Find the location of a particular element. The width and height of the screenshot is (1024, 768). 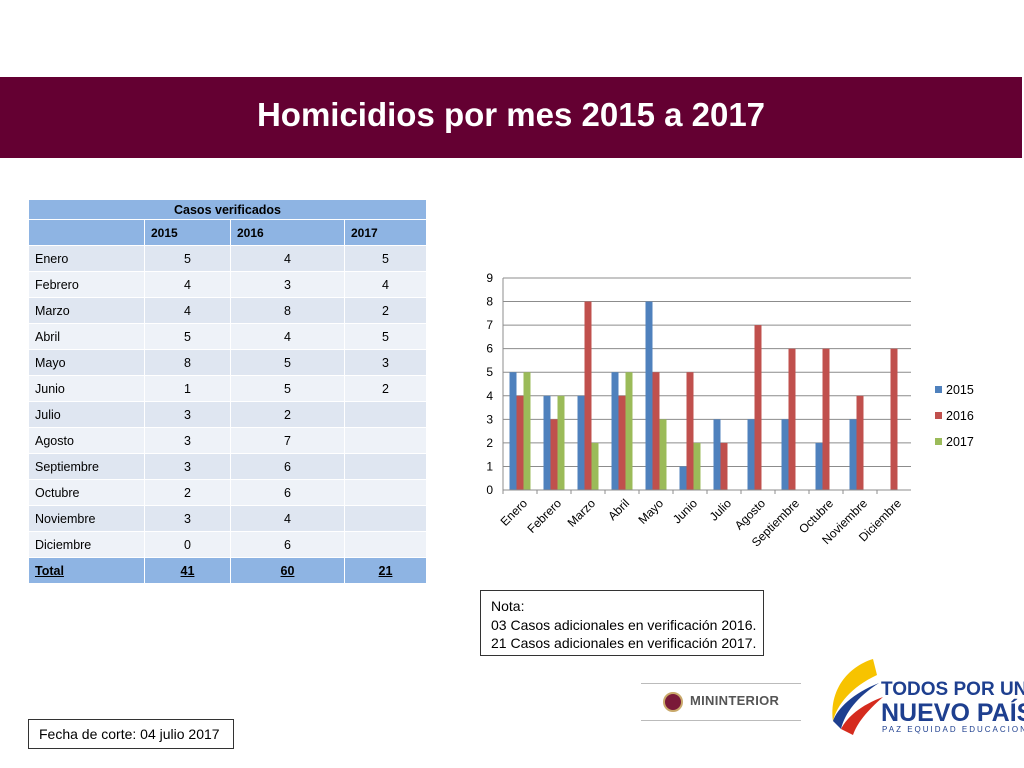

month-cell: Octubre is located at coordinates (86, 492).